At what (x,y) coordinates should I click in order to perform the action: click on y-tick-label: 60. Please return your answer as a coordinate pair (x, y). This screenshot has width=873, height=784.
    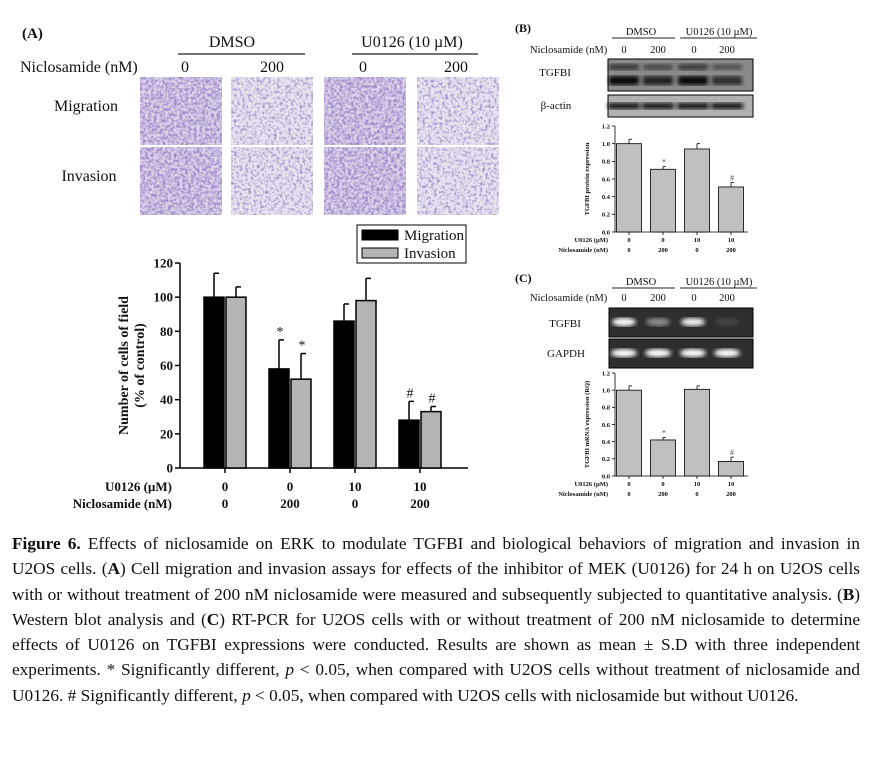
    Looking at the image, I should click on (166, 365).